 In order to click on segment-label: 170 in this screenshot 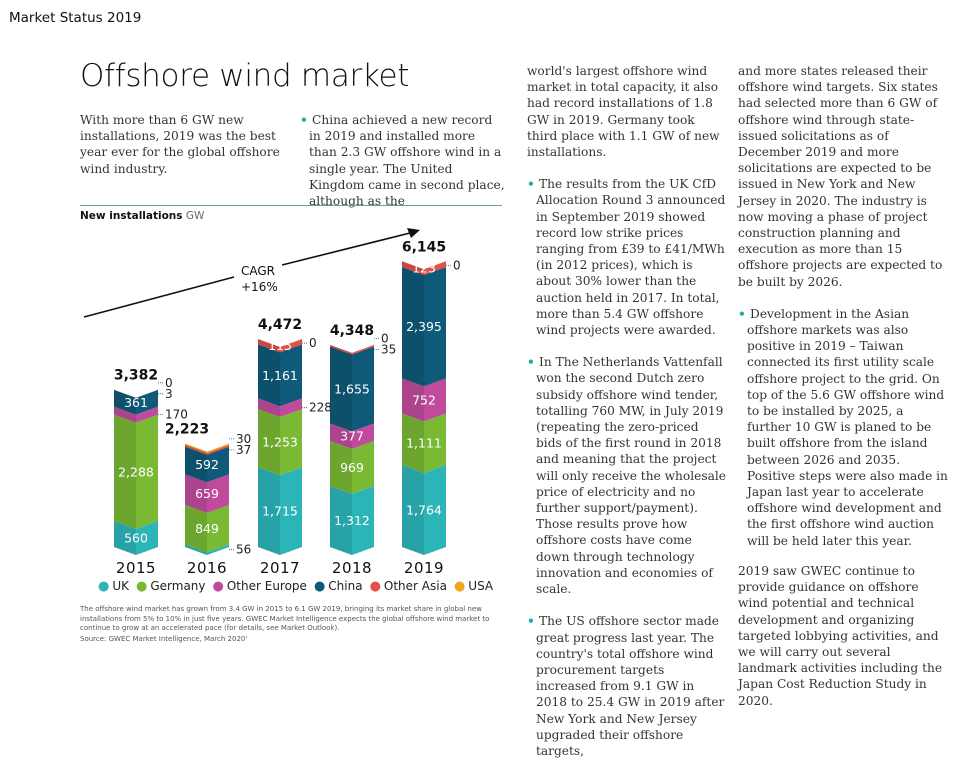, I will do `click(176, 415)`.